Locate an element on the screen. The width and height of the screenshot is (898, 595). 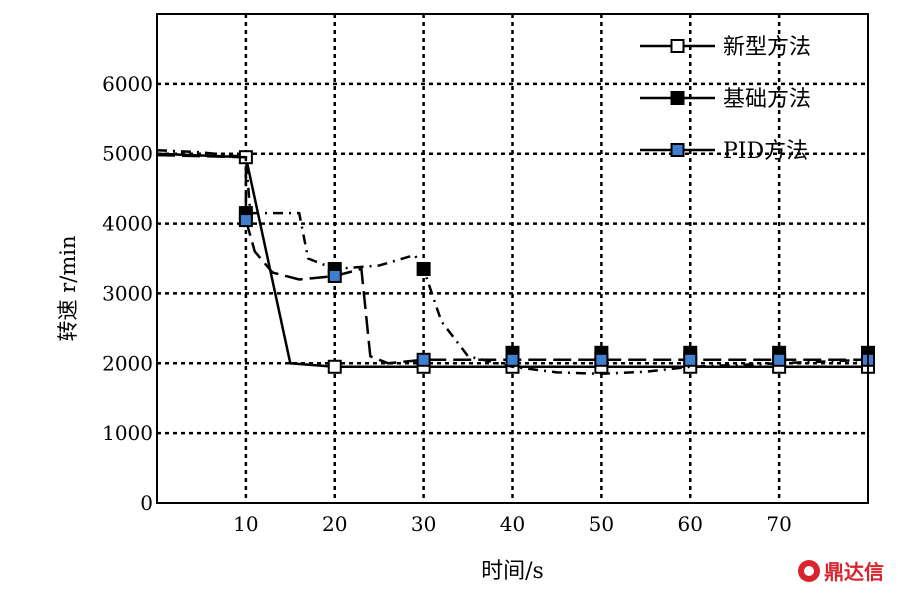
x-tick-label: 70 is located at coordinates (778, 524).